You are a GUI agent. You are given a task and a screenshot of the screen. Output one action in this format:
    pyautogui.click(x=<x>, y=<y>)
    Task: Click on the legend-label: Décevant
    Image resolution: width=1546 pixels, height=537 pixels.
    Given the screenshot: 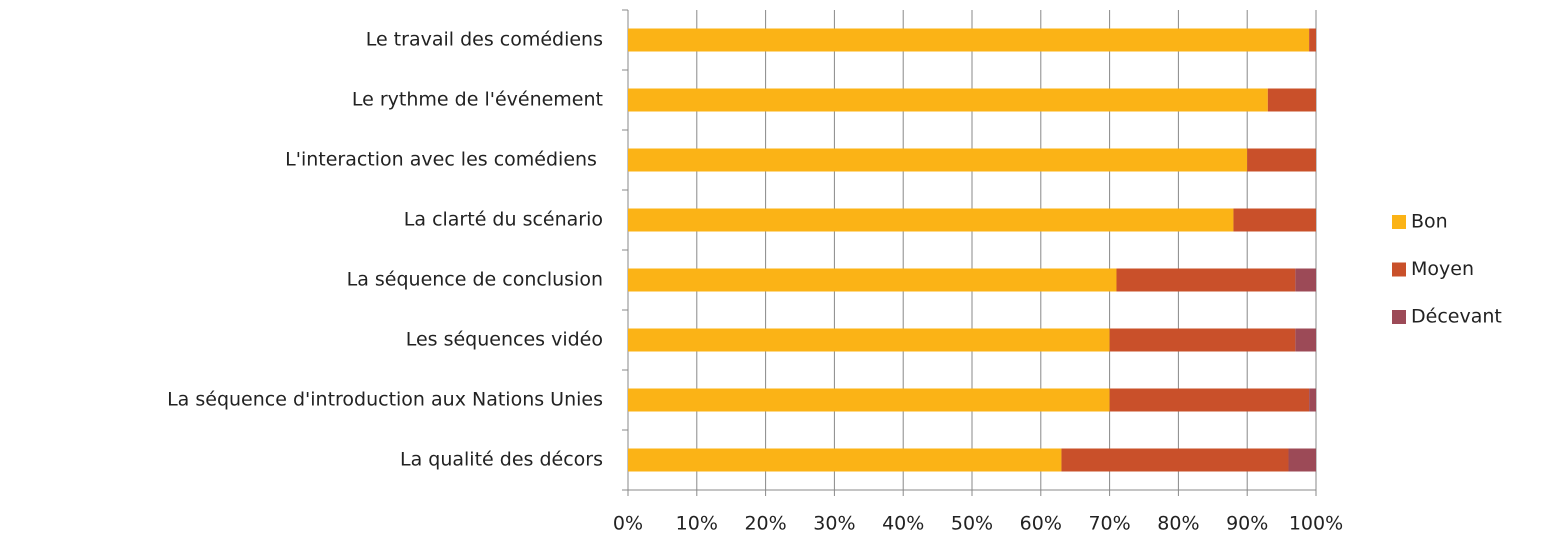 What is the action you would take?
    pyautogui.click(x=1456, y=317)
    